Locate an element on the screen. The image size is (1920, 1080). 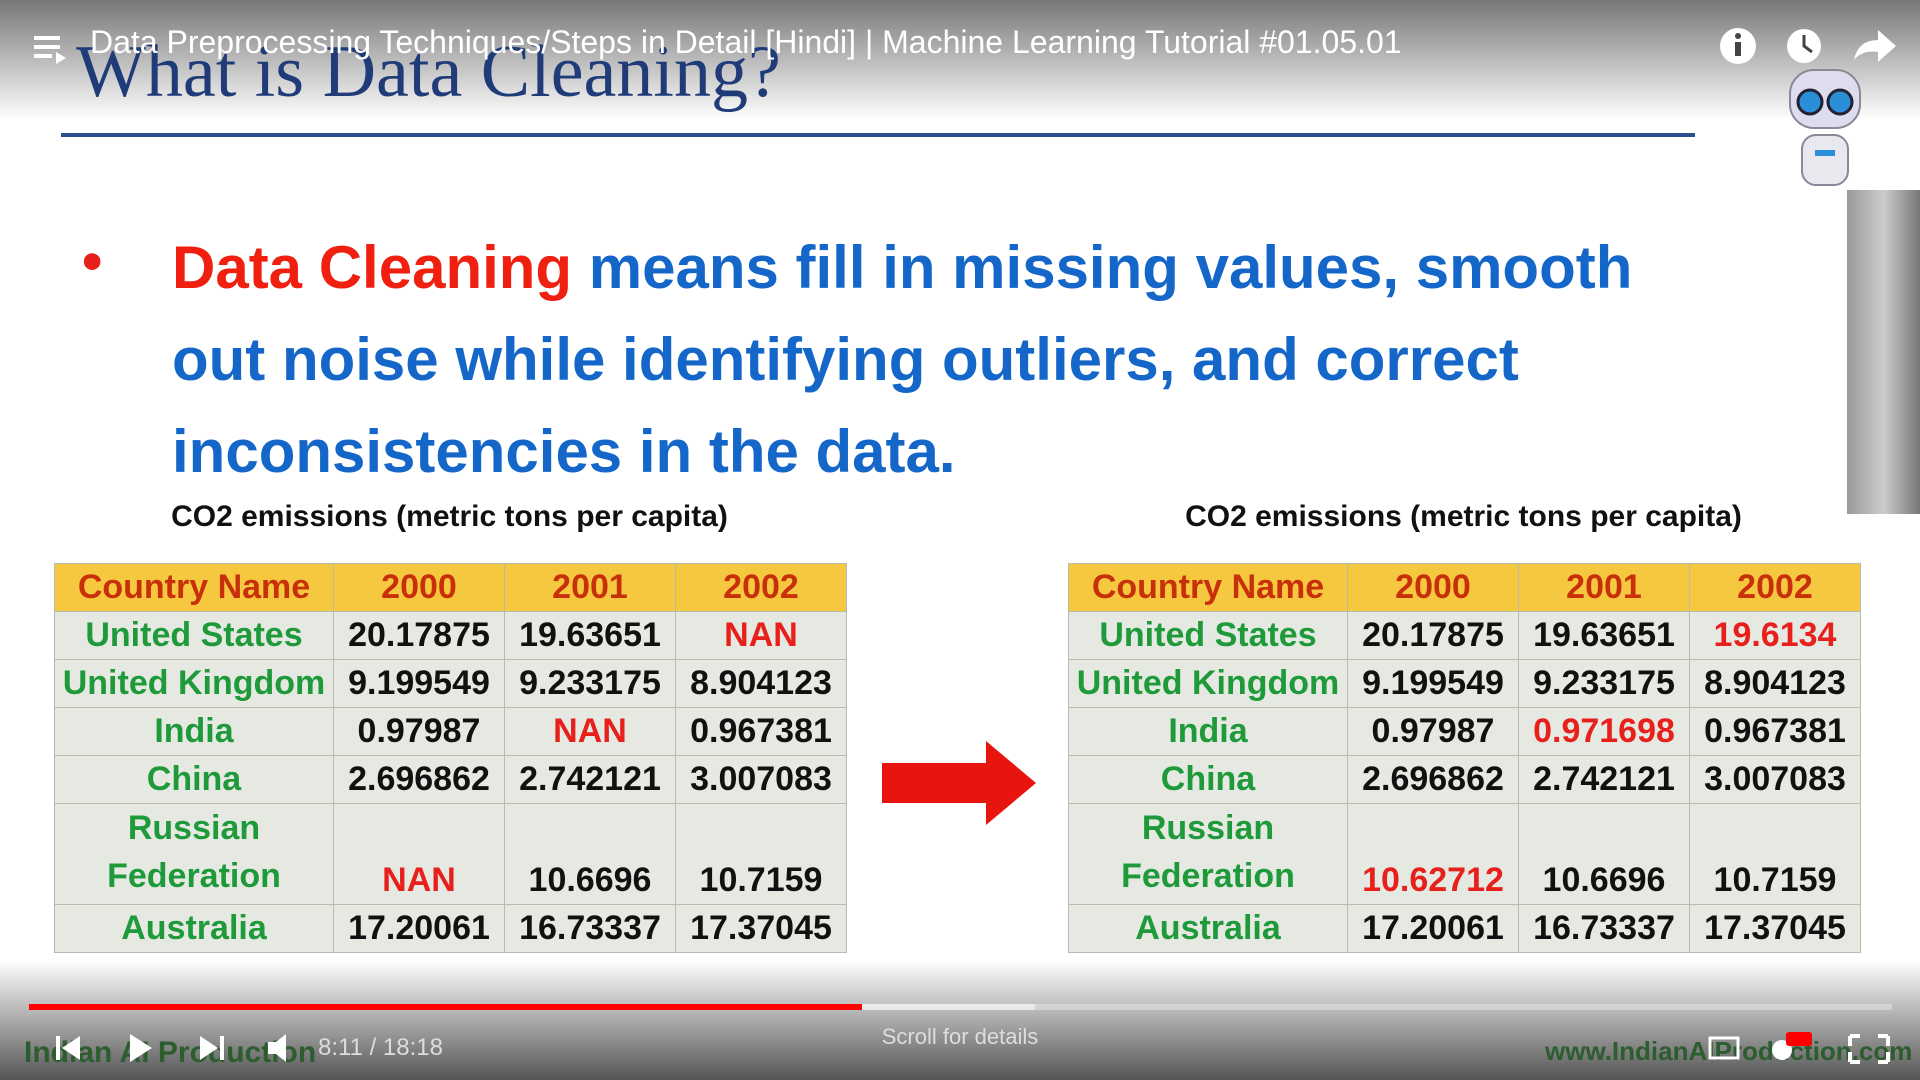
value-cell: 10.62712 is located at coordinates (1433, 854).